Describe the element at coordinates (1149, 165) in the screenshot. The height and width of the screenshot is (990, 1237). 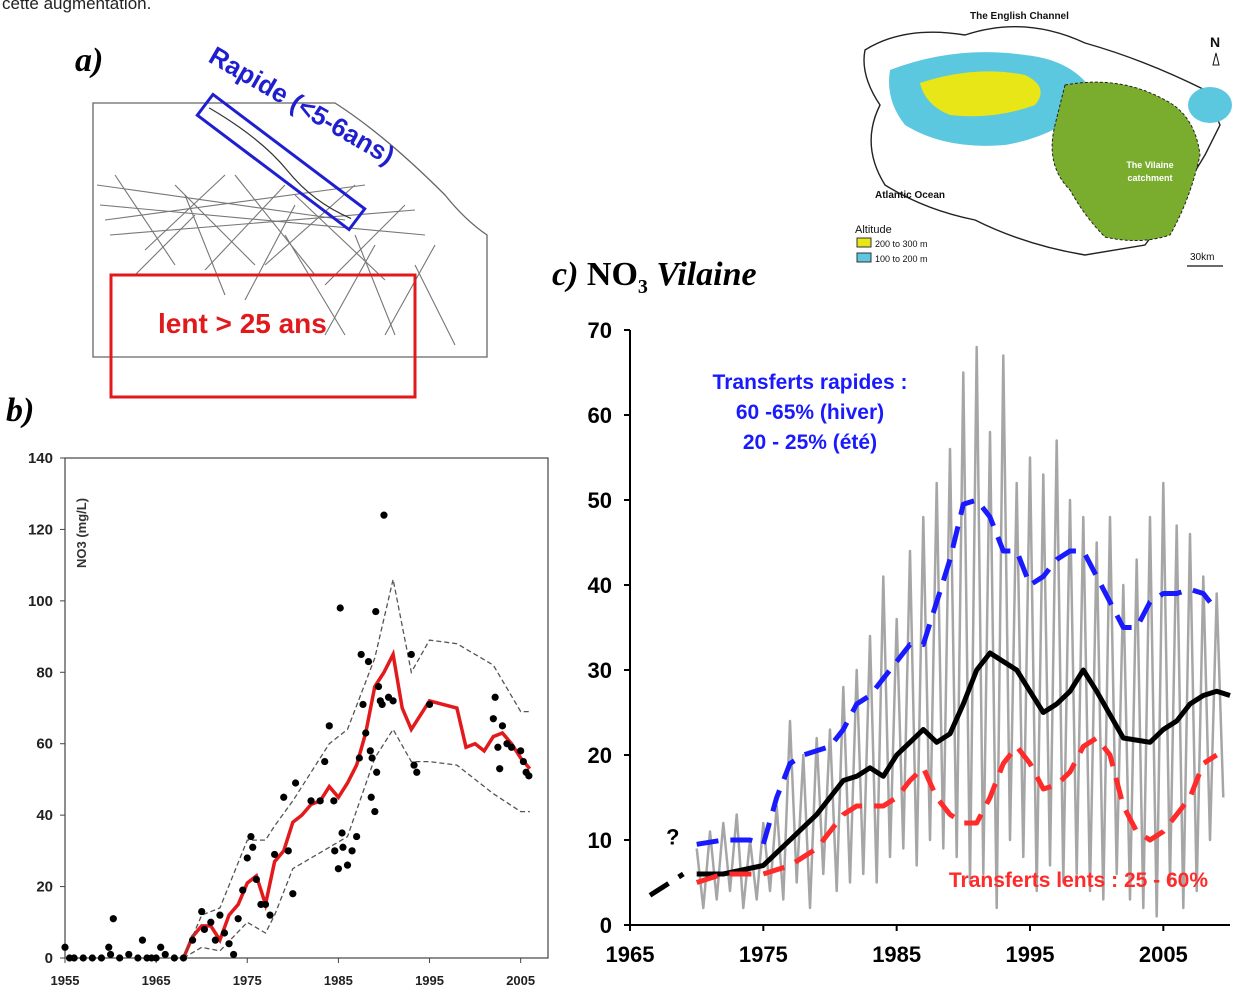
I see `catchment-label-1: The Vilaine` at that location.